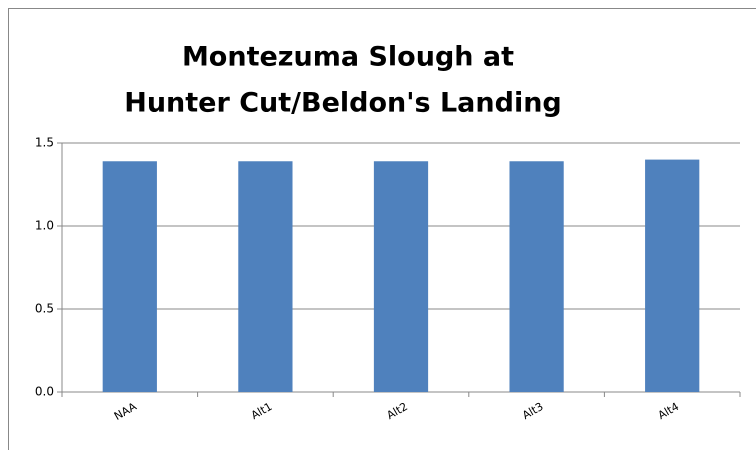 This screenshot has height=450, width=756. I want to click on y-tick-label: 0.0, so click(44, 392).